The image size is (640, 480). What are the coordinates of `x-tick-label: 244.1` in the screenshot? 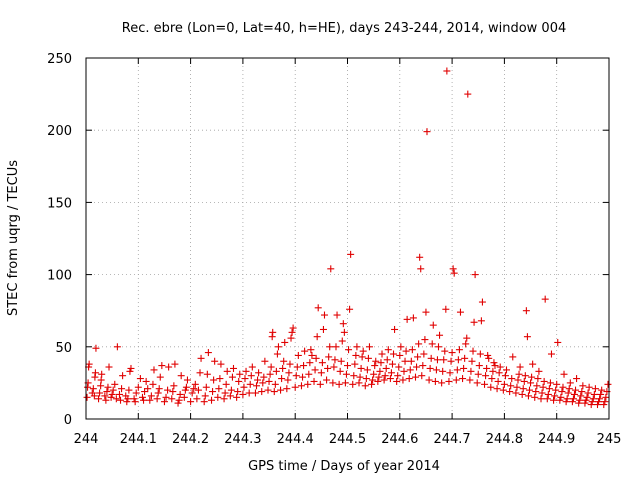 It's located at (138, 439).